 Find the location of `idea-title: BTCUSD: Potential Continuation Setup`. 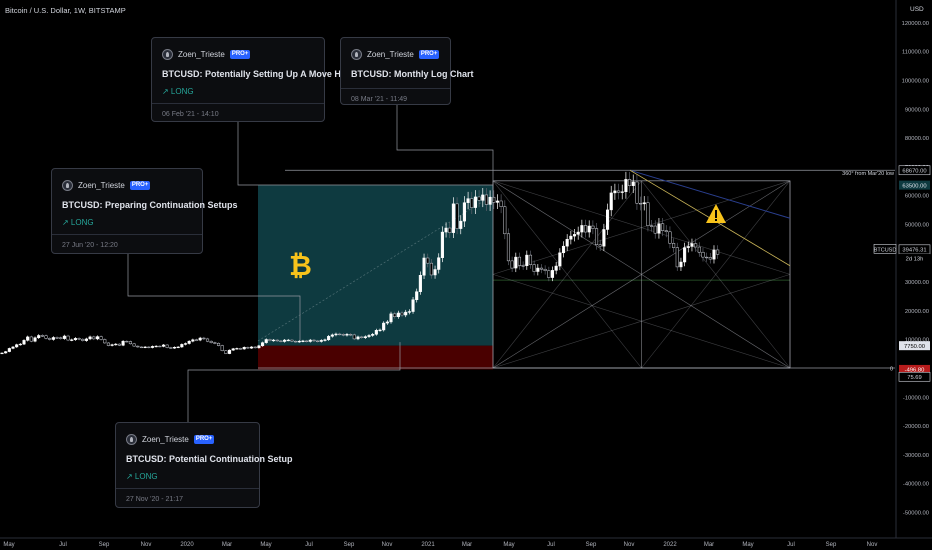

idea-title: BTCUSD: Potential Continuation Setup is located at coordinates (209, 459).